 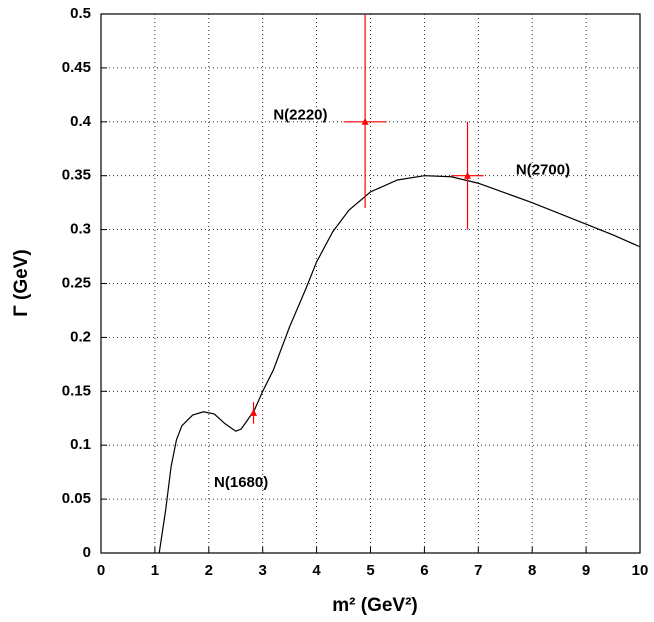 What do you see at coordinates (80, 229) in the screenshot?
I see `y-tick-label: 0.3` at bounding box center [80, 229].